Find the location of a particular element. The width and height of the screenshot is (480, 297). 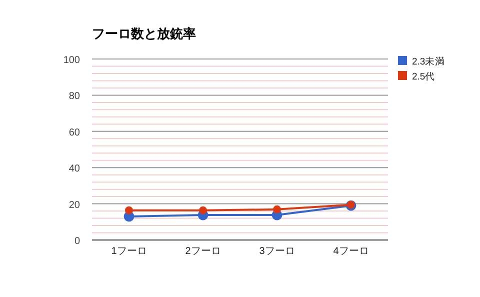

legend-label: 2.5代 is located at coordinates (424, 77).